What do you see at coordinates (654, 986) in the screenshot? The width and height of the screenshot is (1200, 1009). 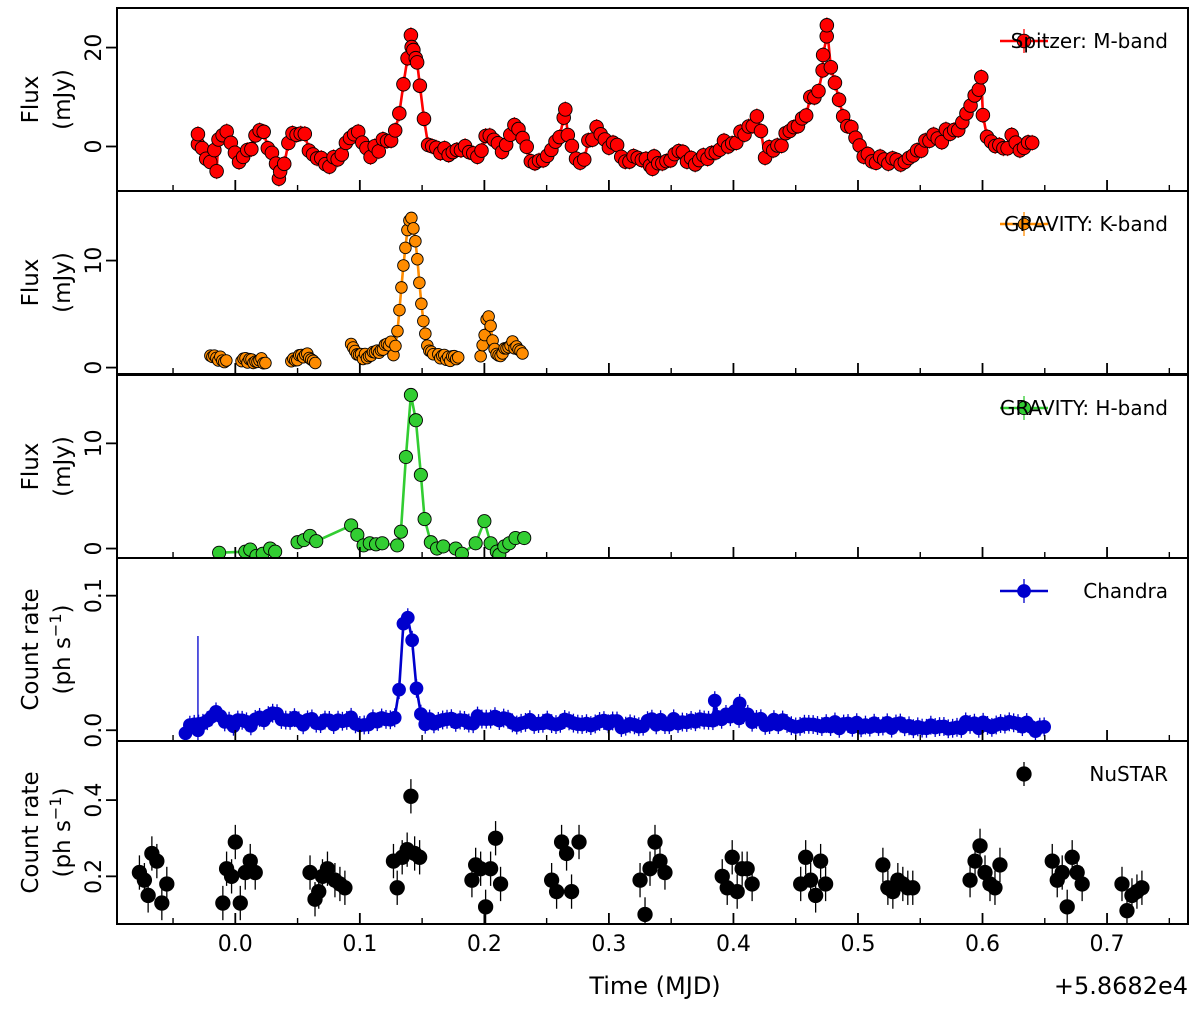 I see `x-axis-label: Time (MJD)` at bounding box center [654, 986].